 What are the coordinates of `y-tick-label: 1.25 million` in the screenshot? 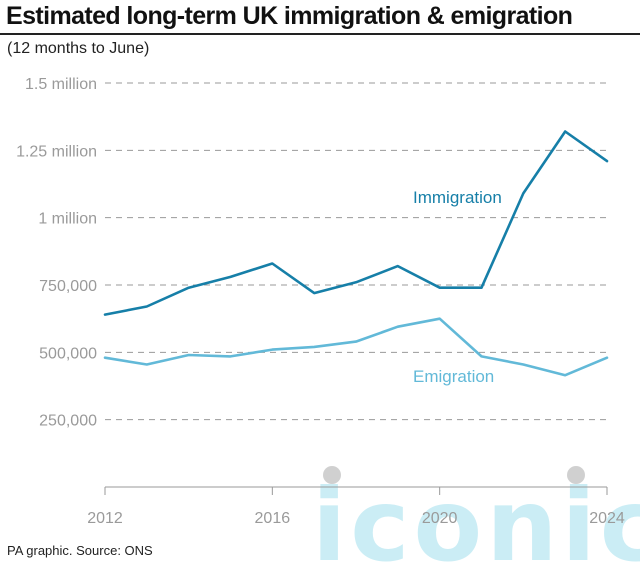 It's located at (56, 151).